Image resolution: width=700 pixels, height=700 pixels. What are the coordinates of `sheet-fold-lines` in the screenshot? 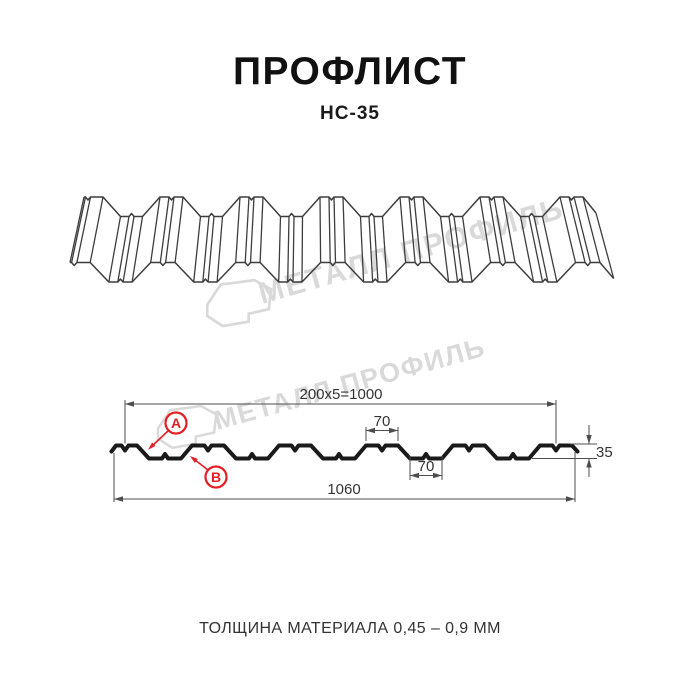 It's located at (342, 239).